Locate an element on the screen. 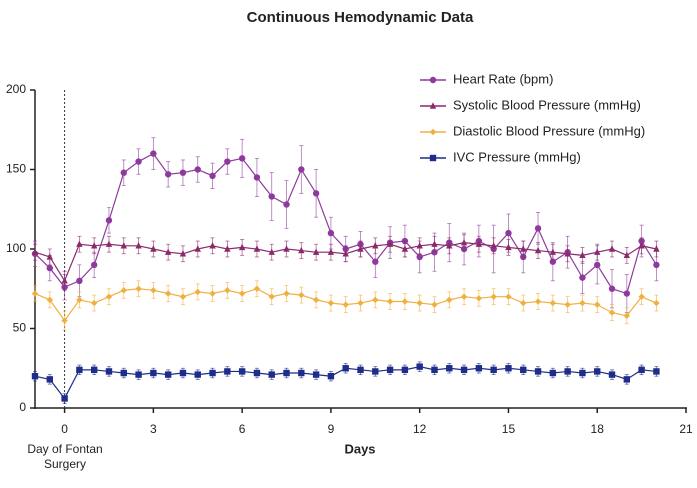 The image size is (697, 488). legend-label: Systolic Blood Pressure (mmHg) is located at coordinates (547, 104).